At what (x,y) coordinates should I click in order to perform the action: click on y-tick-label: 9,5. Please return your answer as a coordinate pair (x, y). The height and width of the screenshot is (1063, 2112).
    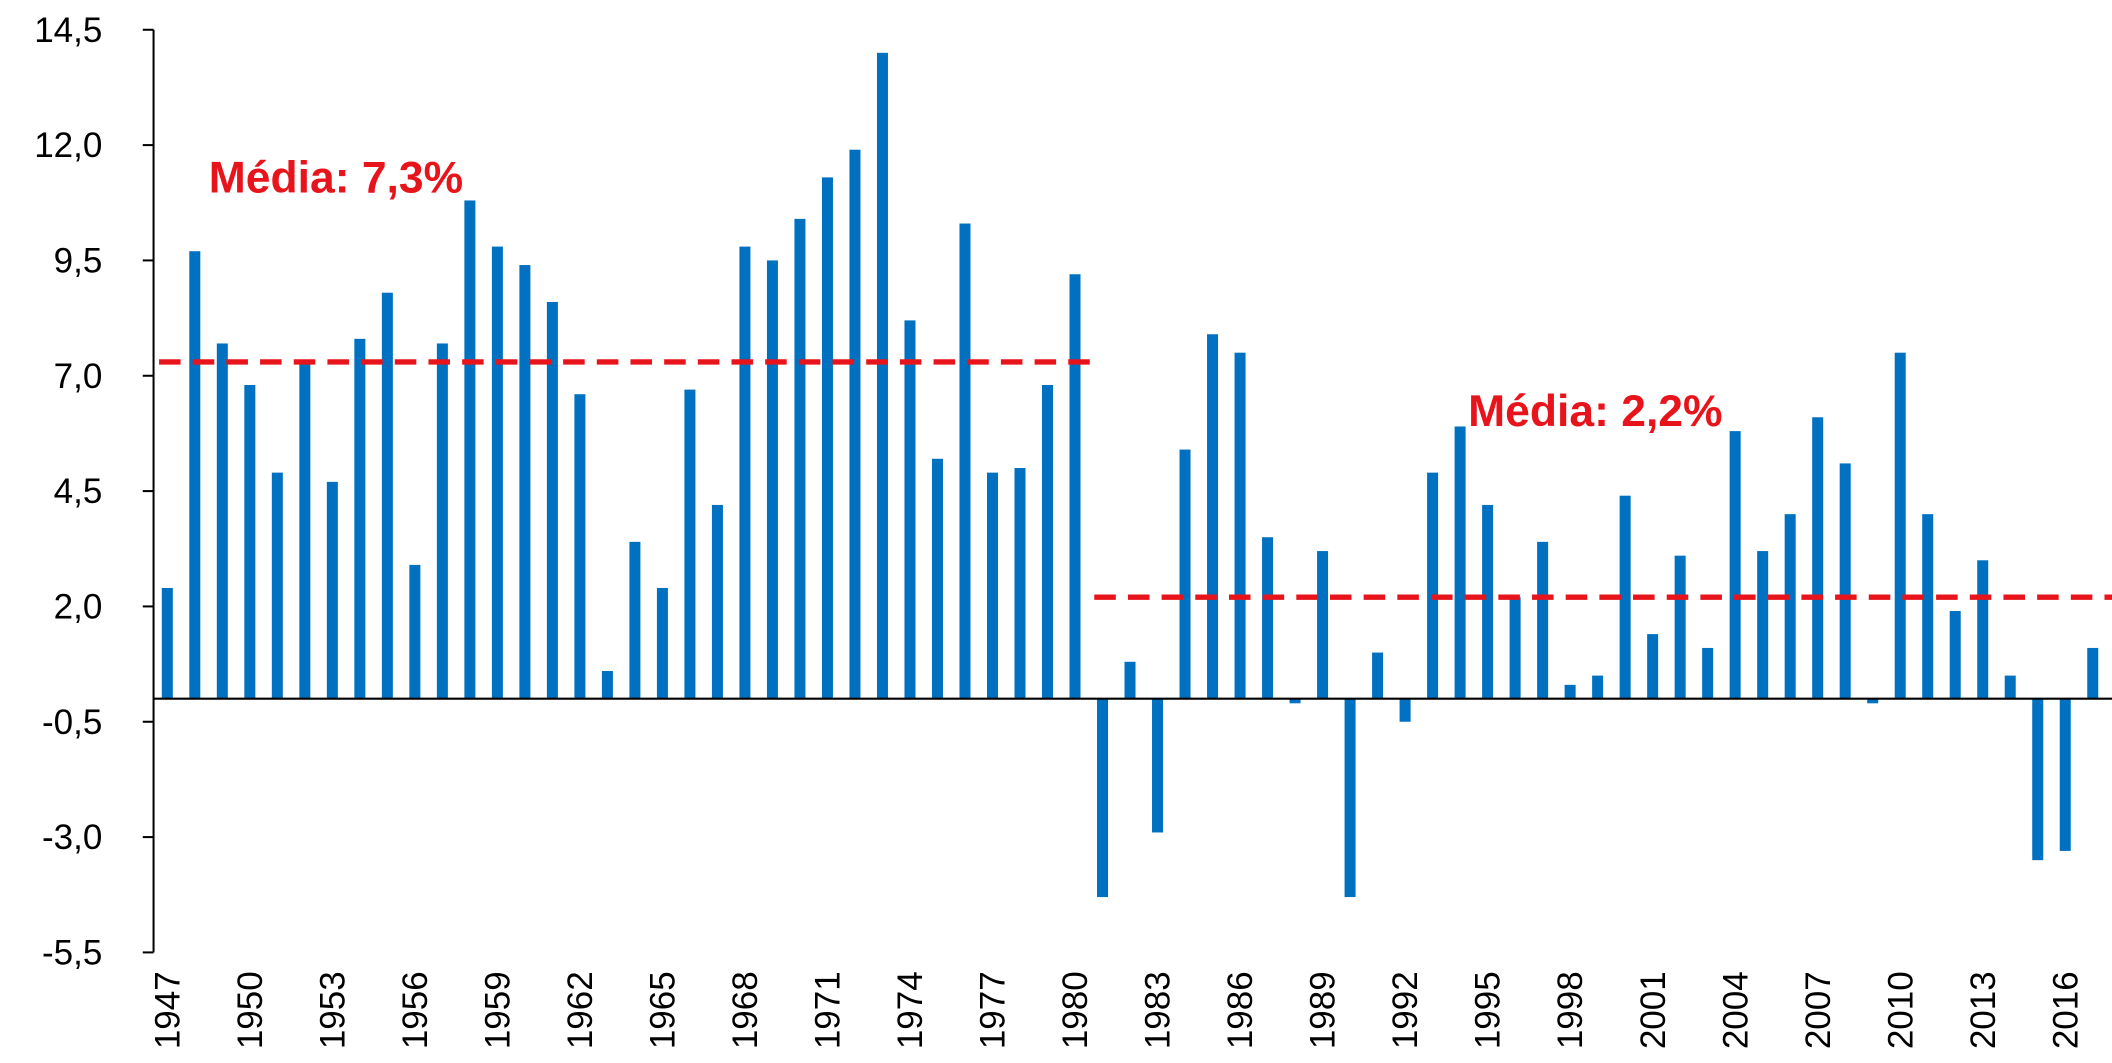
    Looking at the image, I should click on (78, 261).